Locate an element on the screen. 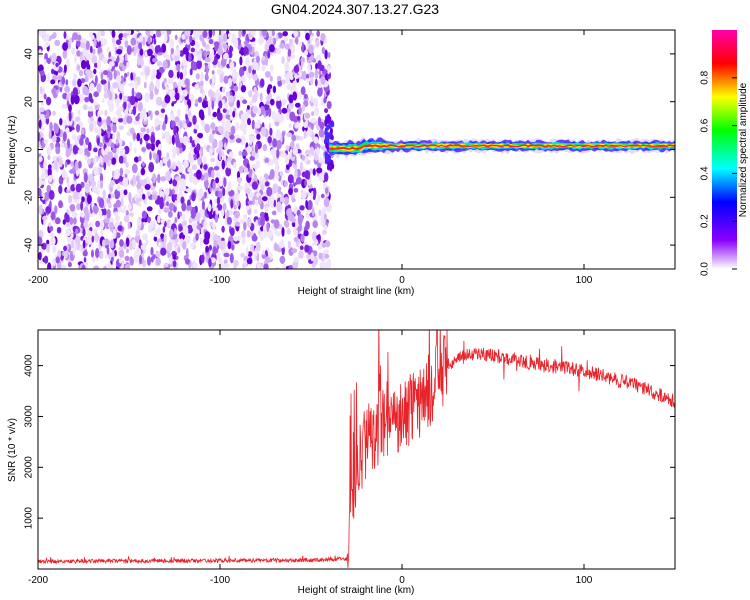 This screenshot has height=600, width=750. y-tick-label: 3000 is located at coordinates (29, 416).